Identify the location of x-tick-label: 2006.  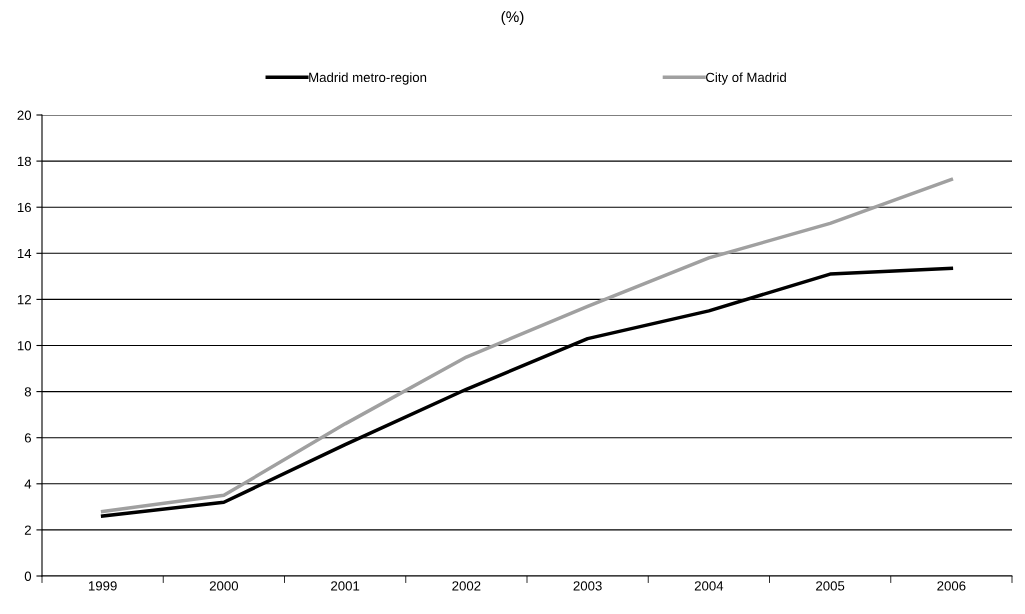
(951, 586).